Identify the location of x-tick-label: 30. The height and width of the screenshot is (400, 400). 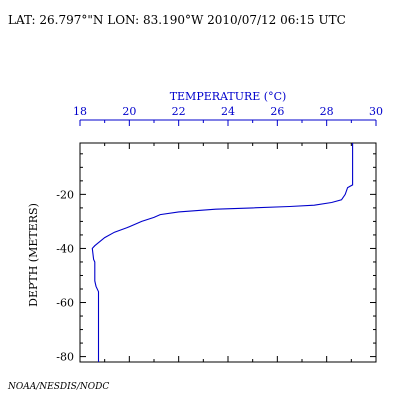
(376, 111).